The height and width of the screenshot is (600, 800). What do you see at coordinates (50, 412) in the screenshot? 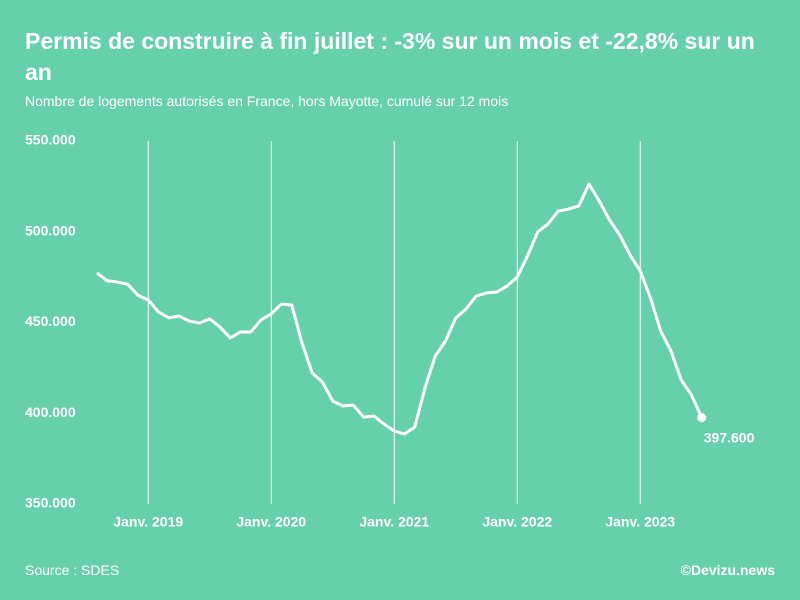
I see `y-tick-label: 400.000` at bounding box center [50, 412].